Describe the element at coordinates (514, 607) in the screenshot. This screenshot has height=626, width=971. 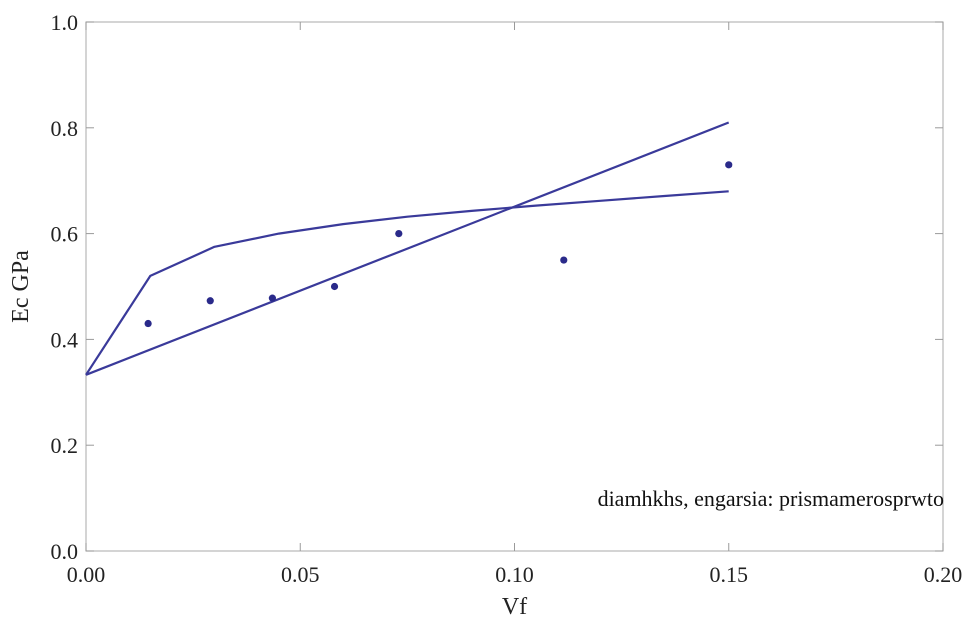
I see `x-axis-label: Vf` at that location.